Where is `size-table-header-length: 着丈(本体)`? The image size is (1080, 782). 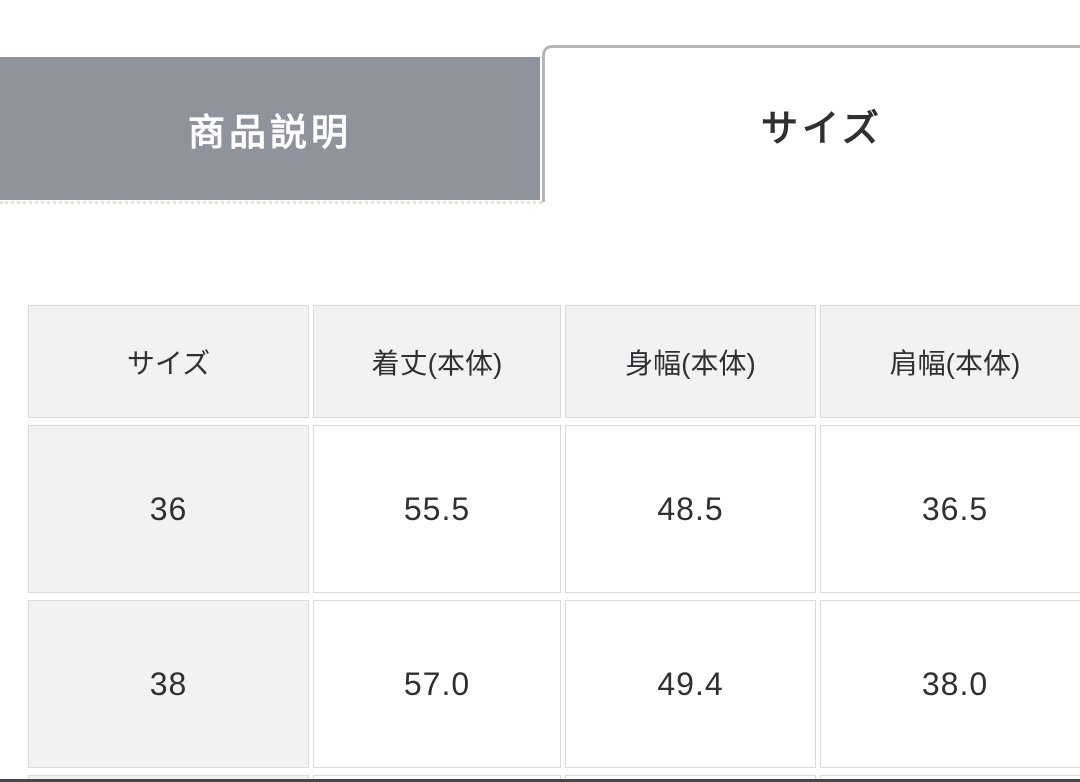
size-table-header-length: 着丈(本体) is located at coordinates (437, 361).